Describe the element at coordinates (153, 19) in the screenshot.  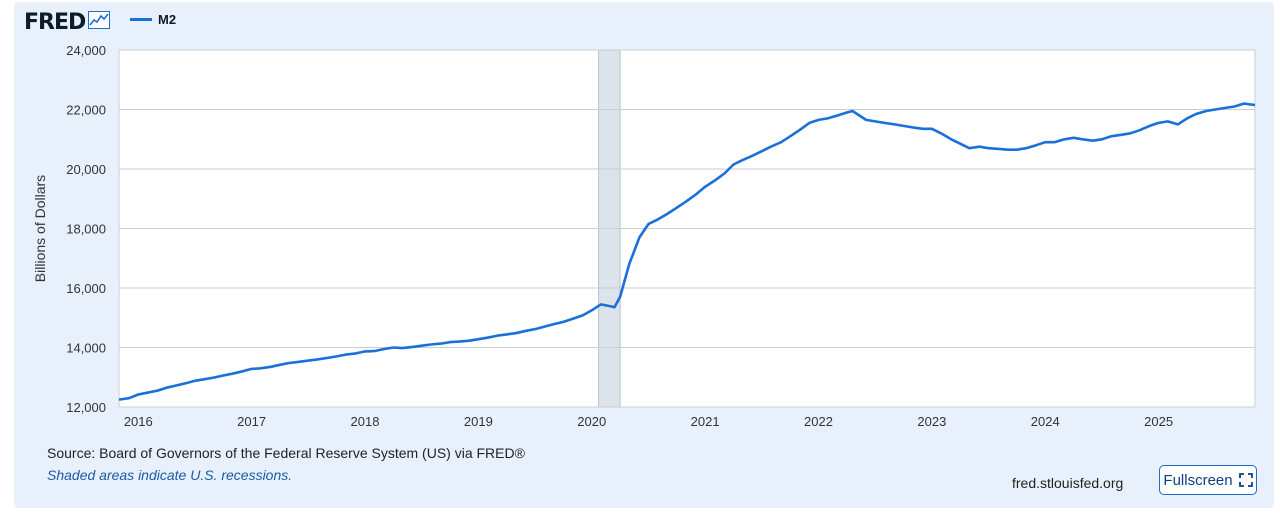
I see `legend: M2` at that location.